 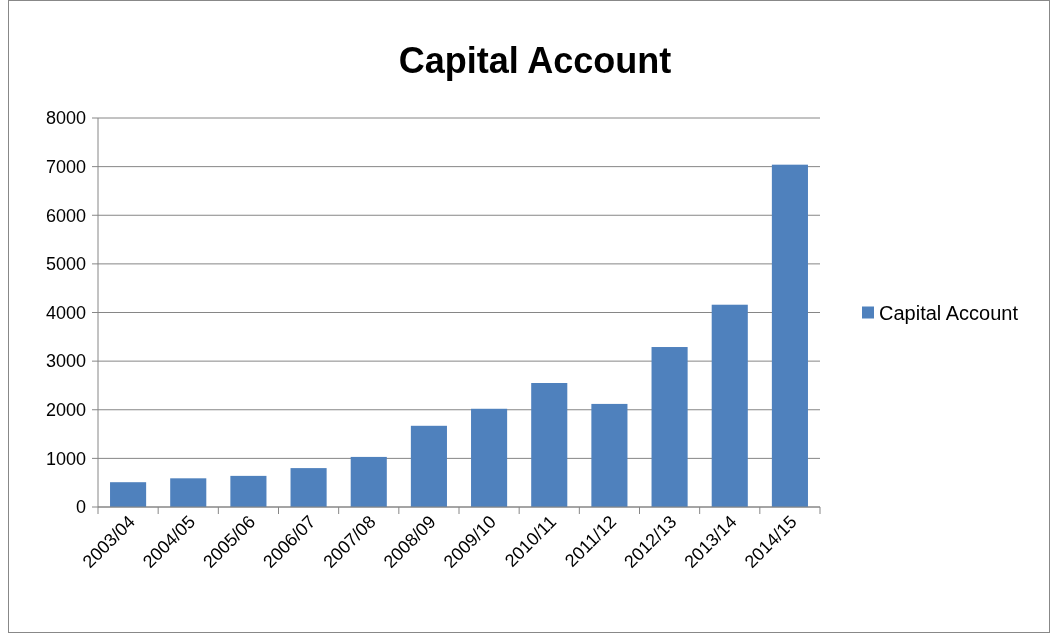 What do you see at coordinates (65, 458) in the screenshot?
I see `y-tick-label: 1000` at bounding box center [65, 458].